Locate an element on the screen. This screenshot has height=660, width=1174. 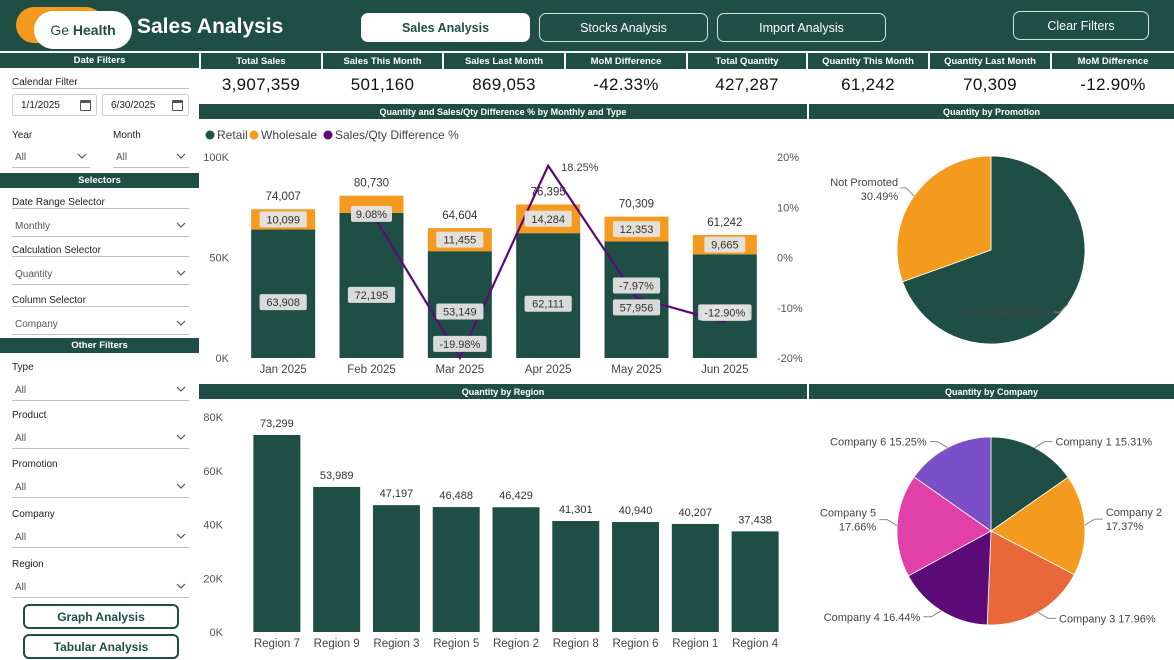
bar-total-label: 80,730 is located at coordinates (371, 184).